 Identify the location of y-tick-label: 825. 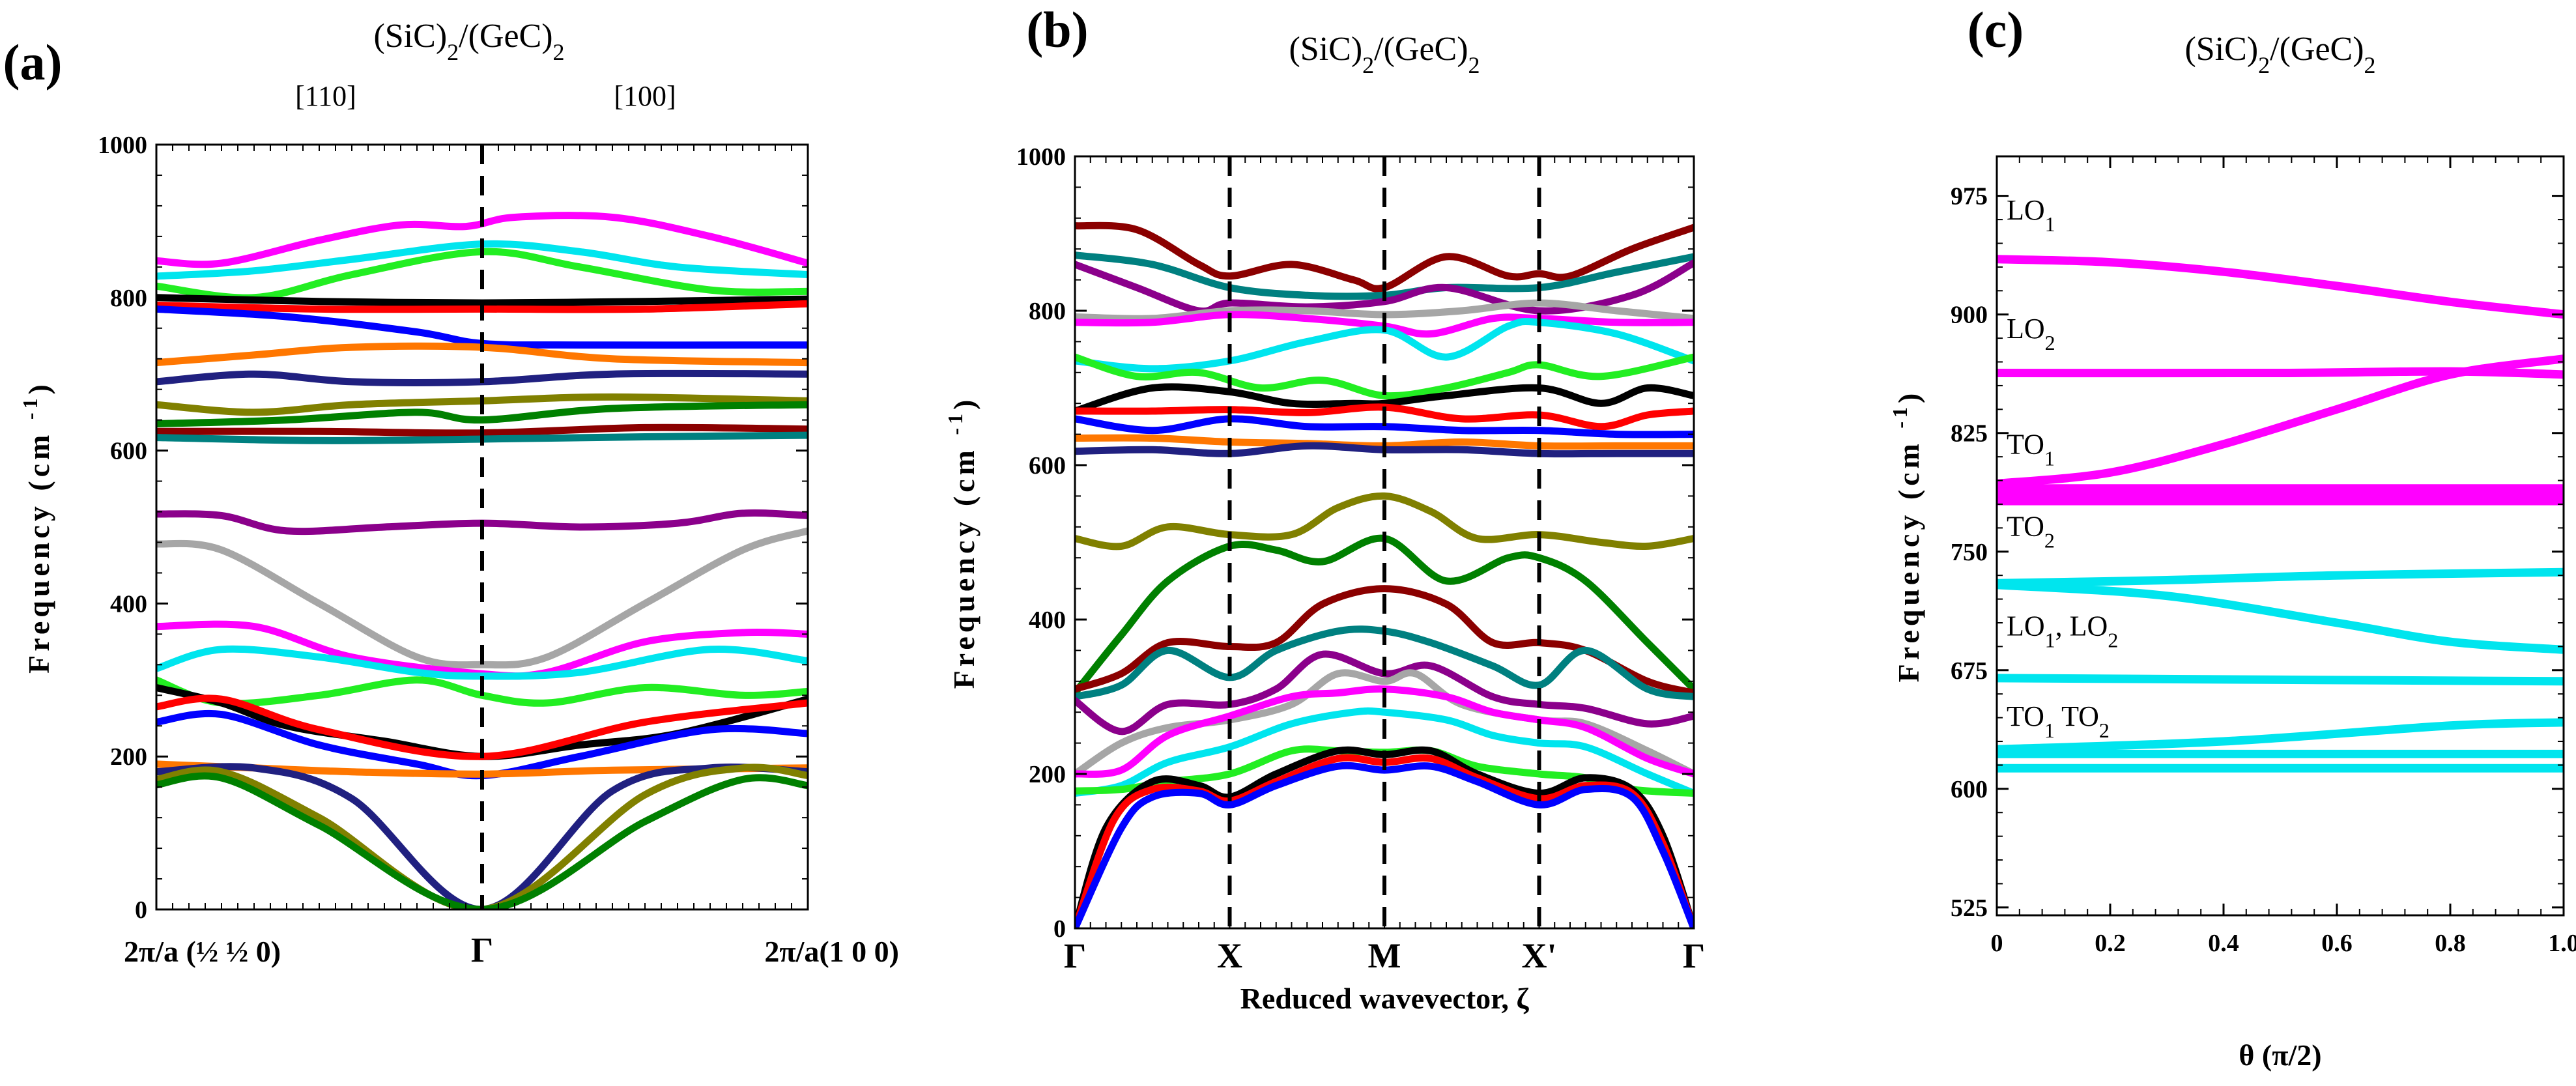
(1970, 434).